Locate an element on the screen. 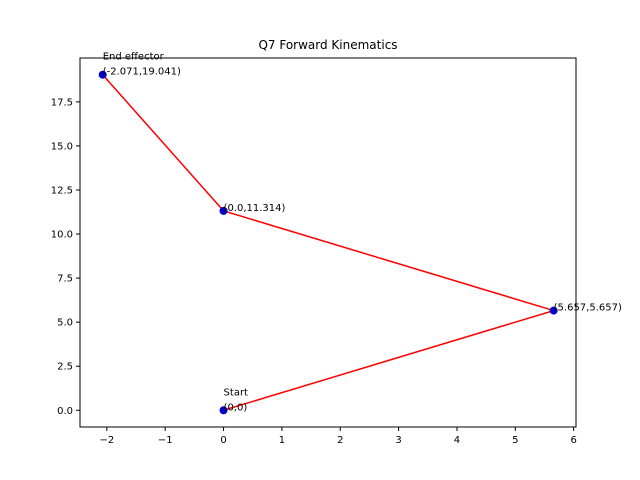  x-tick-label: 1 is located at coordinates (282, 440).